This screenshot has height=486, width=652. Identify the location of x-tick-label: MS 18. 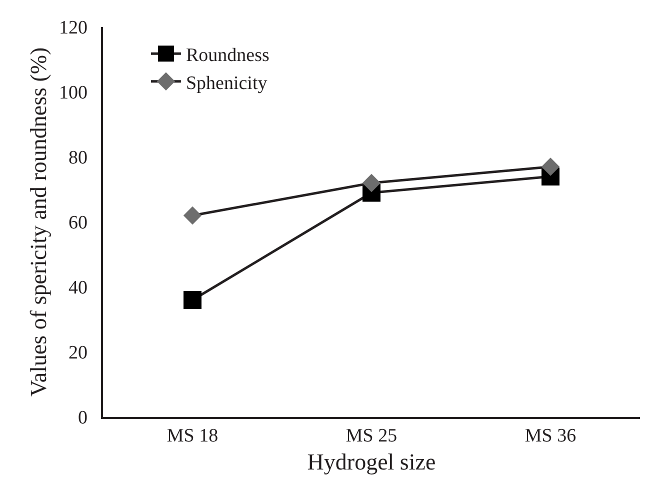
(192, 436).